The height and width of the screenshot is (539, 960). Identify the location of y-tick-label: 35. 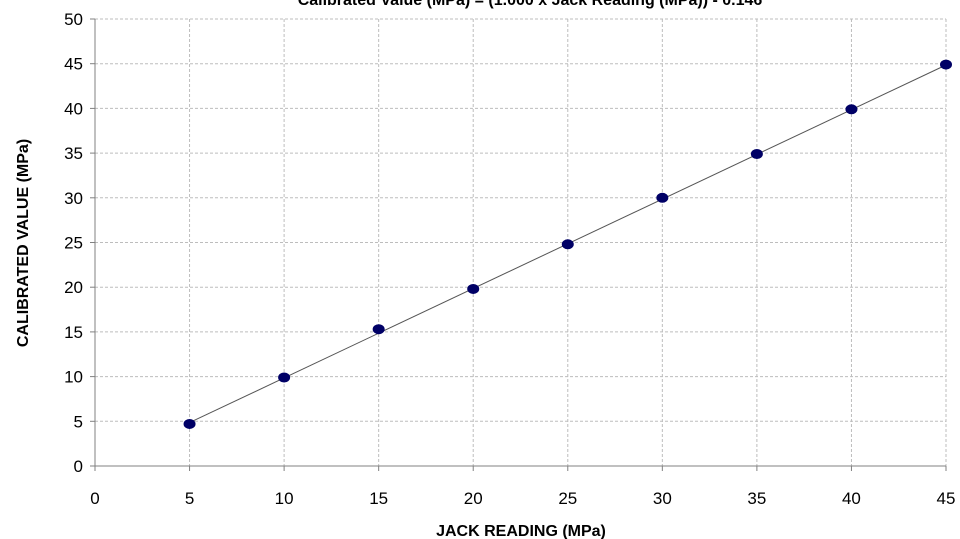
(73, 153).